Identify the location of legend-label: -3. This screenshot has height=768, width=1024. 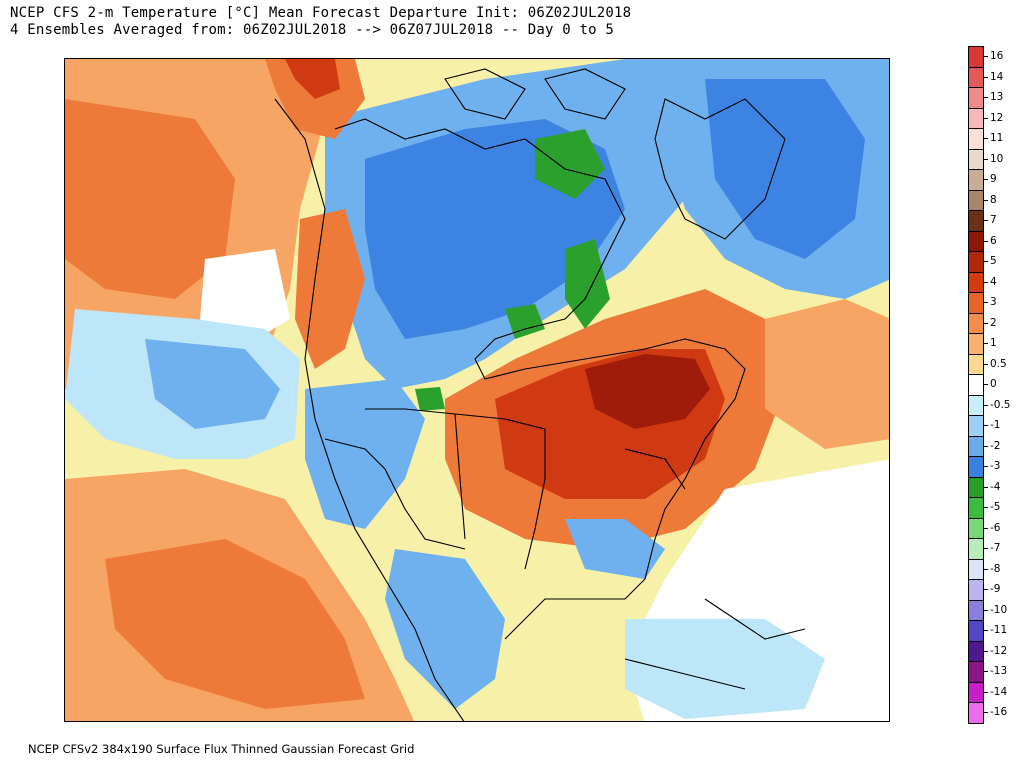
(995, 466).